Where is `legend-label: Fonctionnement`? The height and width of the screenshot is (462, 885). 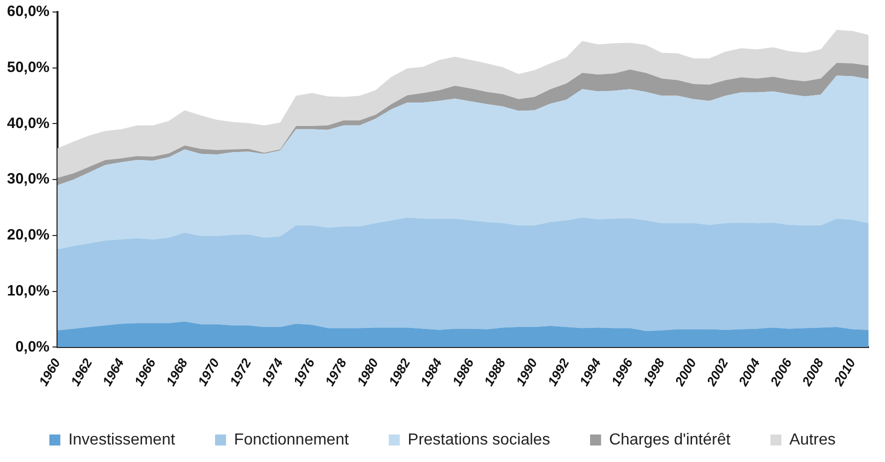
legend-label: Fonctionnement is located at coordinates (292, 439).